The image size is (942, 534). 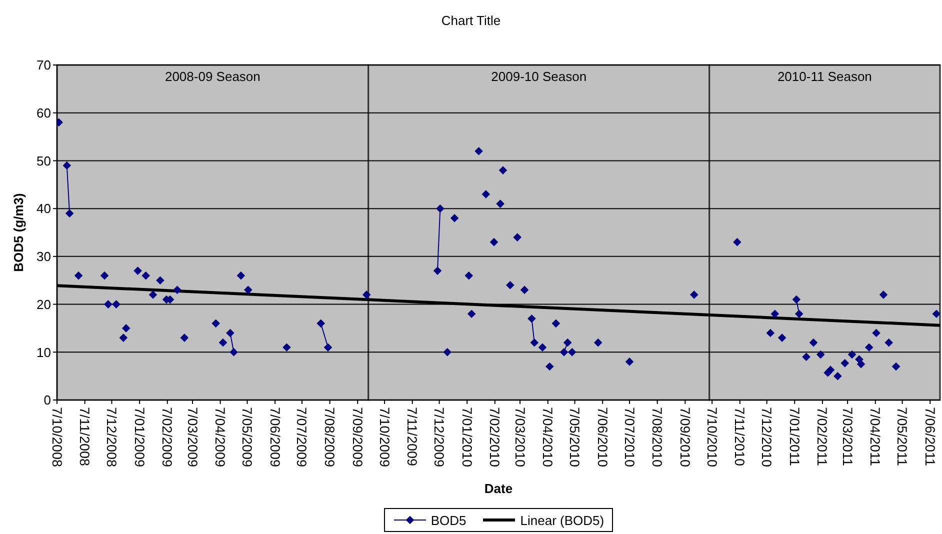 I want to click on x-tick-label: 7/05/2009, so click(x=247, y=437).